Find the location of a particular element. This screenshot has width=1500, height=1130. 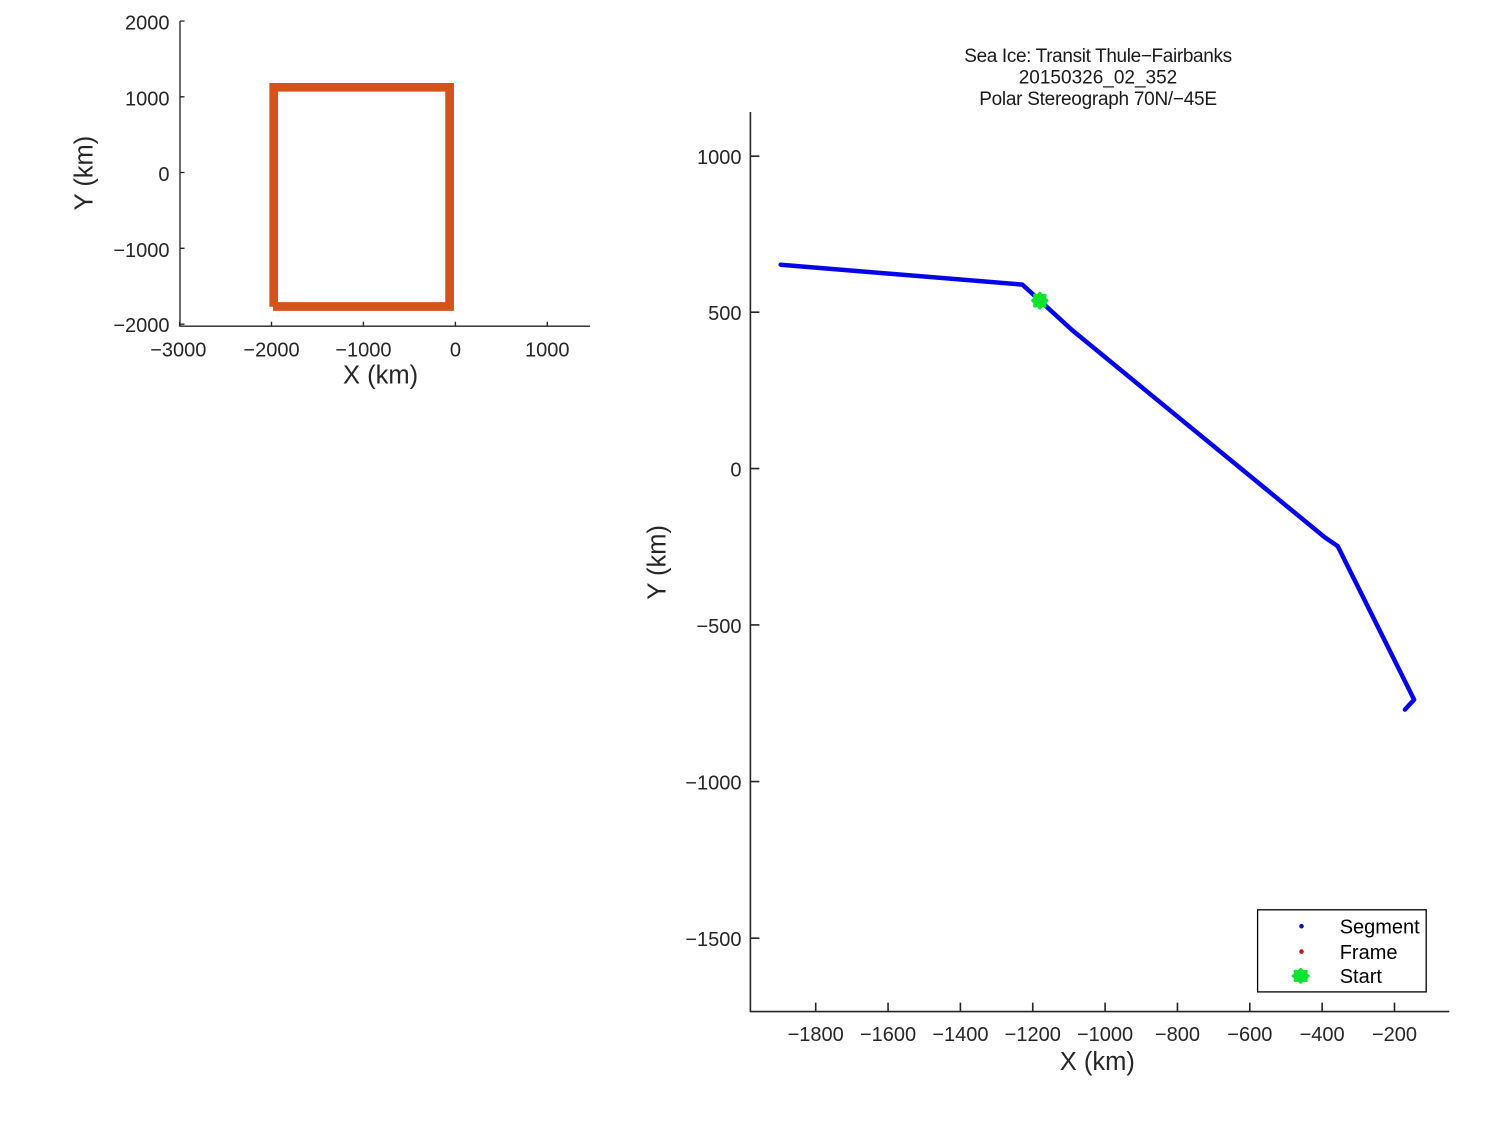

svg-text: −200 is located at coordinates (1394, 1035).